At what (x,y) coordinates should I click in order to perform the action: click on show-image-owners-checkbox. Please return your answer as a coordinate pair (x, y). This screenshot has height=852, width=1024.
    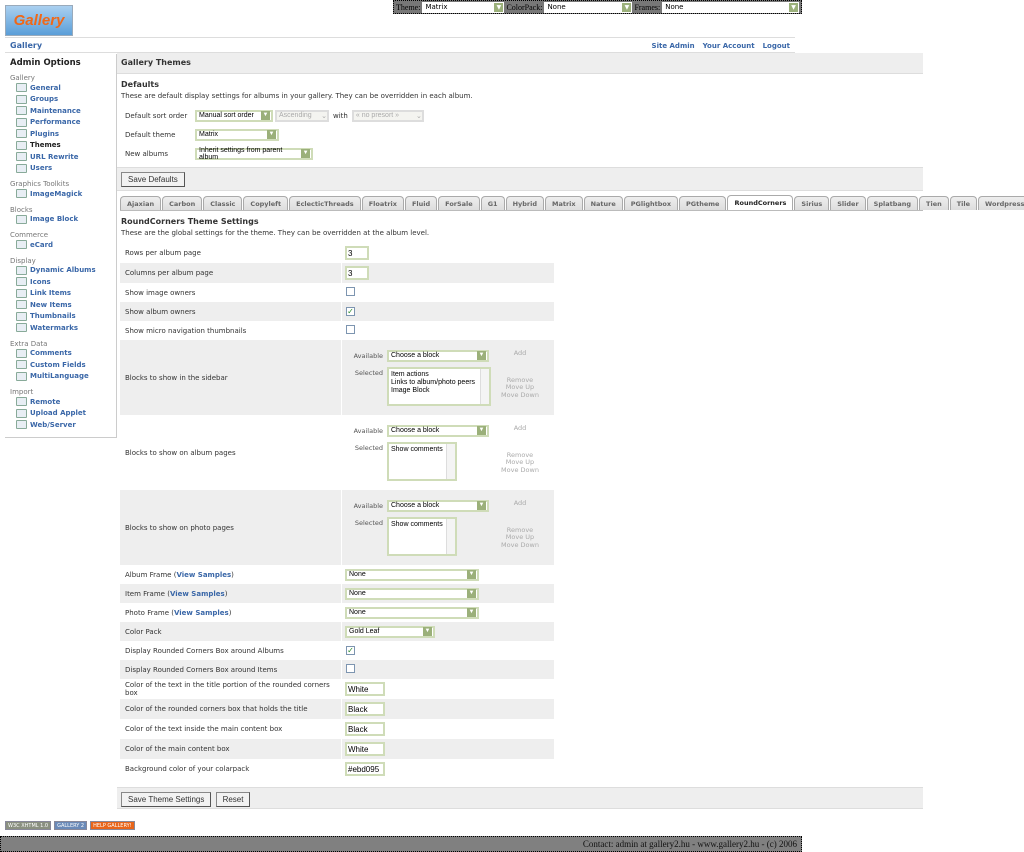
    Looking at the image, I should click on (350, 291).